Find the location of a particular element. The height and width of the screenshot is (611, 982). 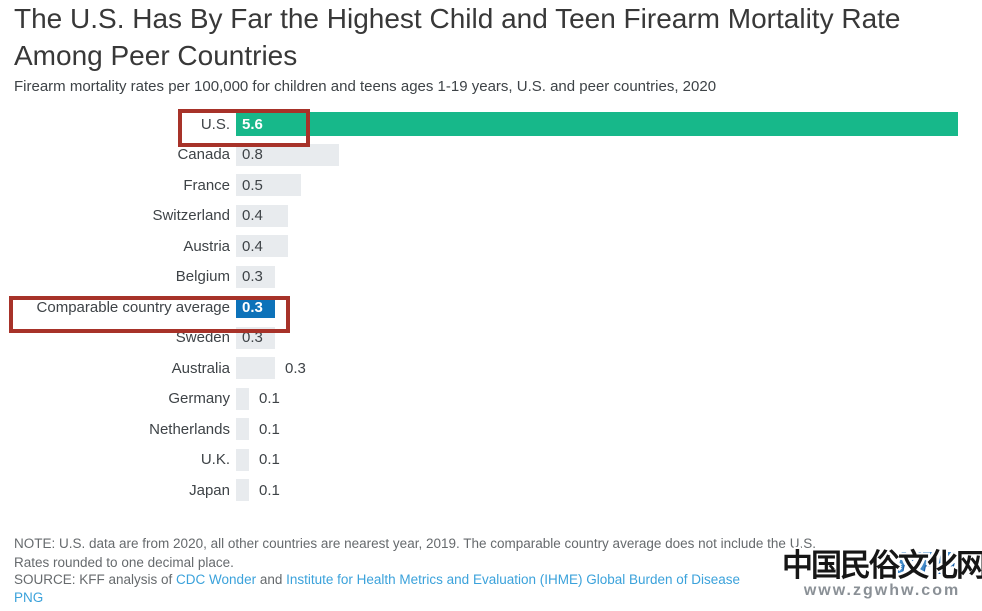

kff-logo: KFF is located at coordinates (926, 562).